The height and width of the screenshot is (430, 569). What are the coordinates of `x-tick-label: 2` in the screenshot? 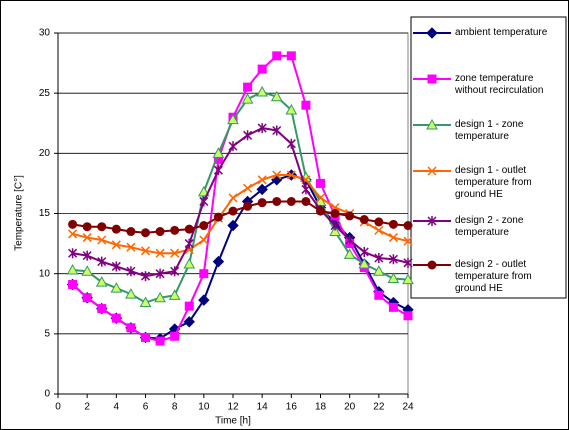 It's located at (87, 407).